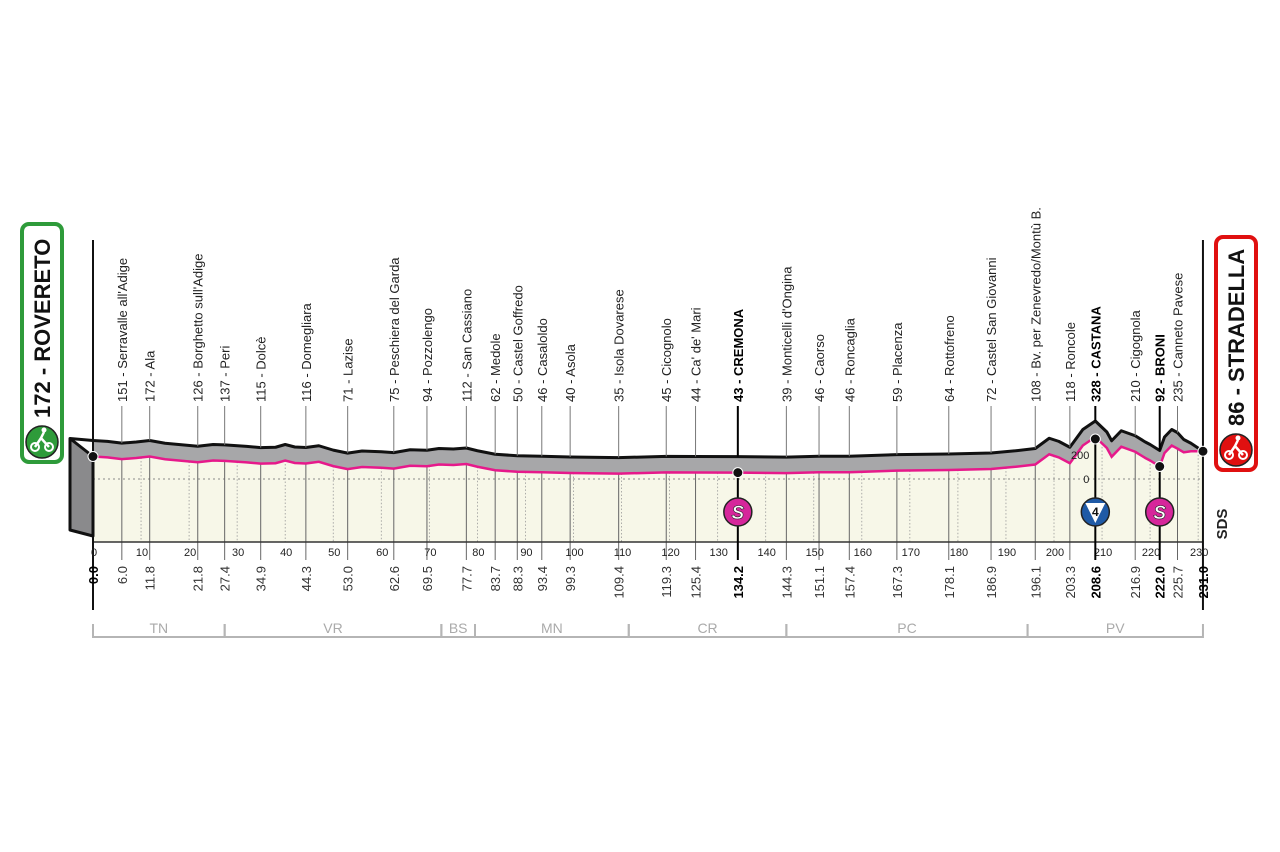 Image resolution: width=1280 pixels, height=852 pixels. I want to click on x-tick-label: 120, so click(670, 553).